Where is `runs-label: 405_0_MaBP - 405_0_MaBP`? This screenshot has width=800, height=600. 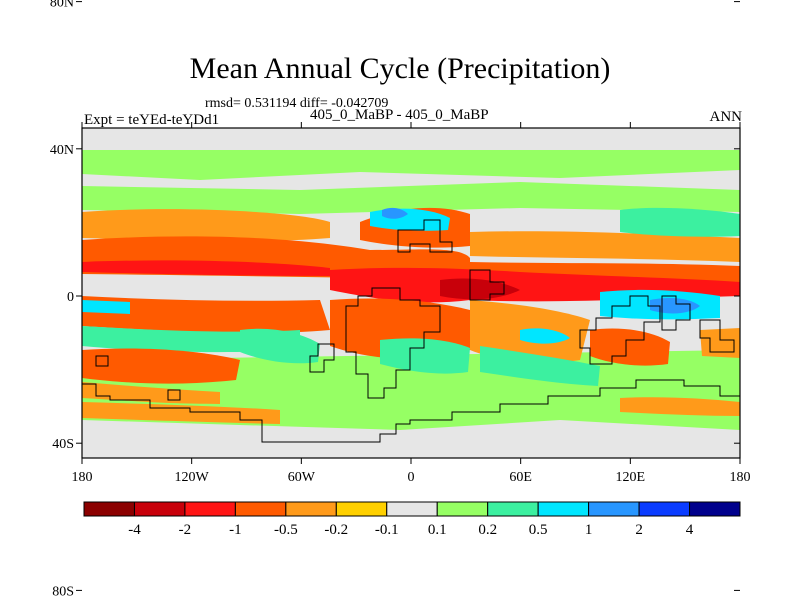 runs-label: 405_0_MaBP - 405_0_MaBP is located at coordinates (399, 115).